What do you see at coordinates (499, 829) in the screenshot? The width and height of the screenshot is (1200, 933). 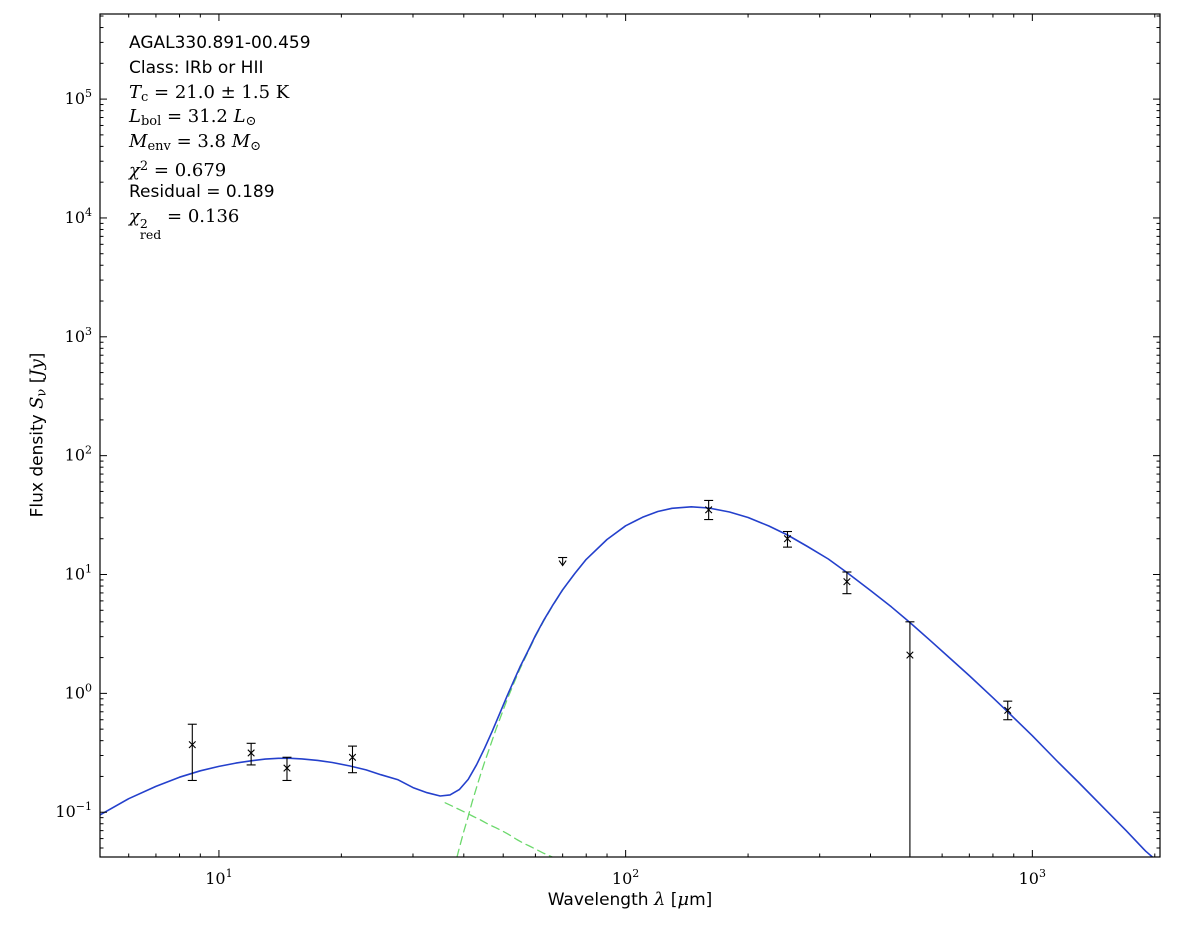 I see `warm-component-curve` at bounding box center [499, 829].